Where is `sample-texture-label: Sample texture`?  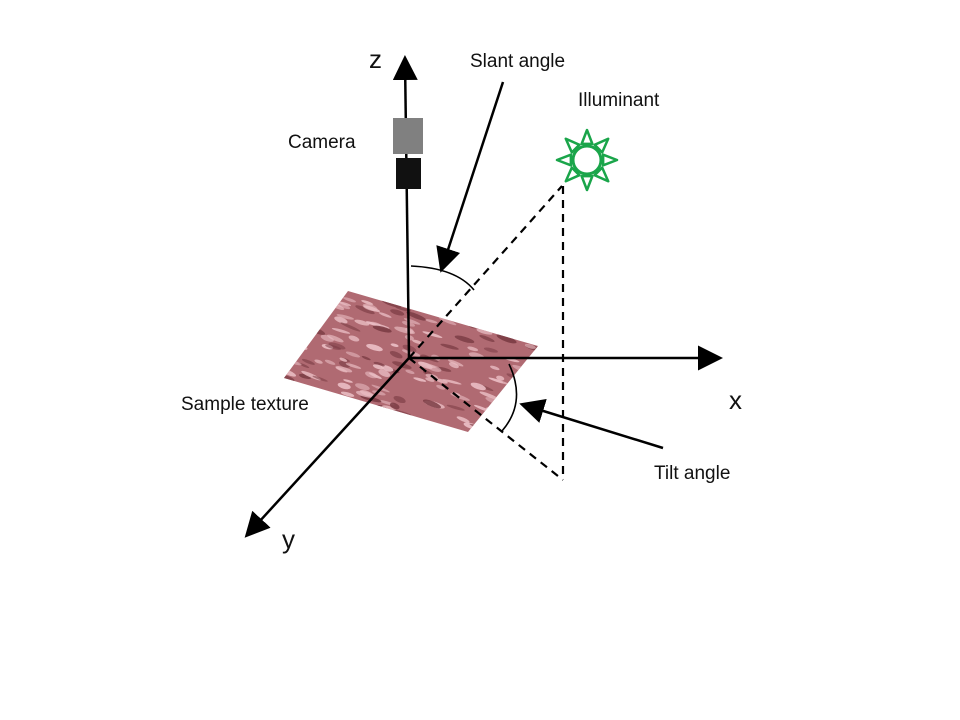
sample-texture-label: Sample texture is located at coordinates (245, 404).